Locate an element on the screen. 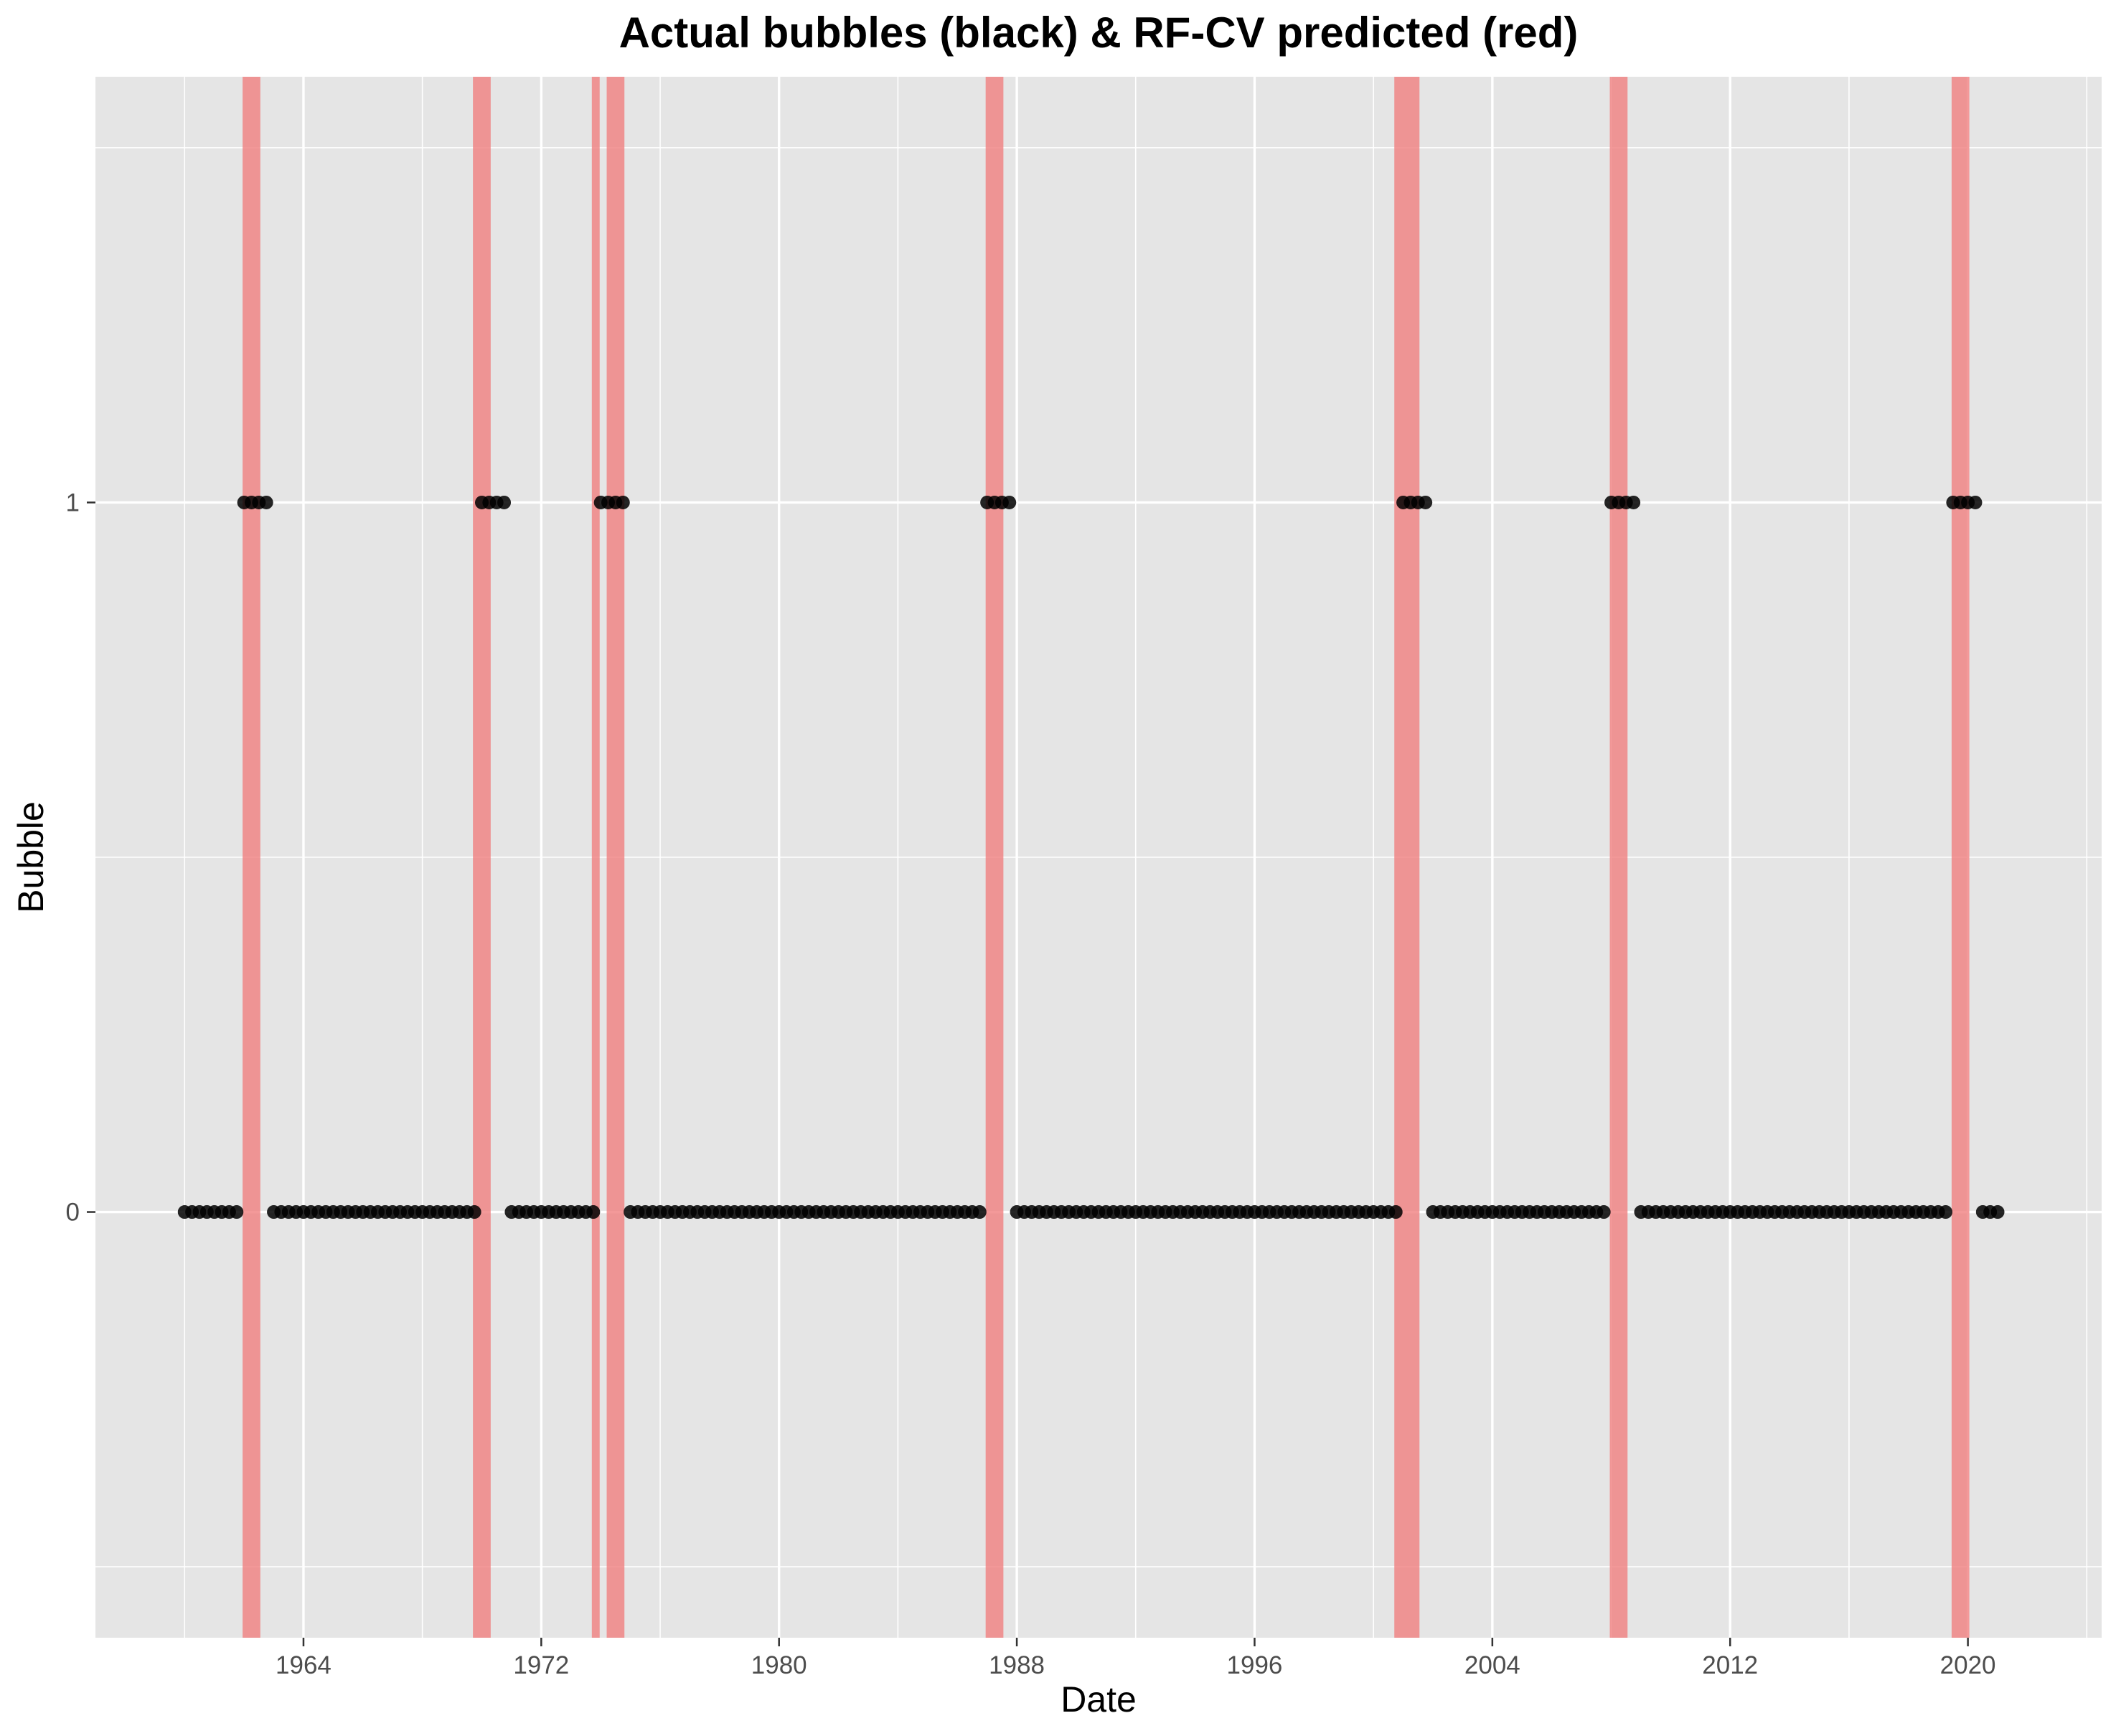 This screenshot has height=1736, width=2116. x-tick-label: 1980 is located at coordinates (779, 1665).